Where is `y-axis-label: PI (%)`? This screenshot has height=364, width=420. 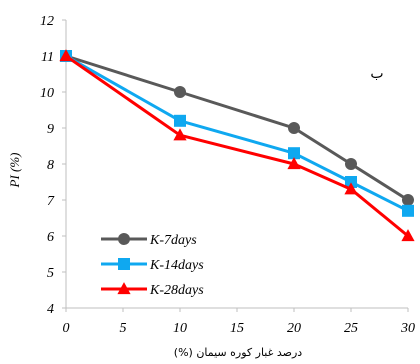
y-axis-label: PI (%) is located at coordinates (14, 170).